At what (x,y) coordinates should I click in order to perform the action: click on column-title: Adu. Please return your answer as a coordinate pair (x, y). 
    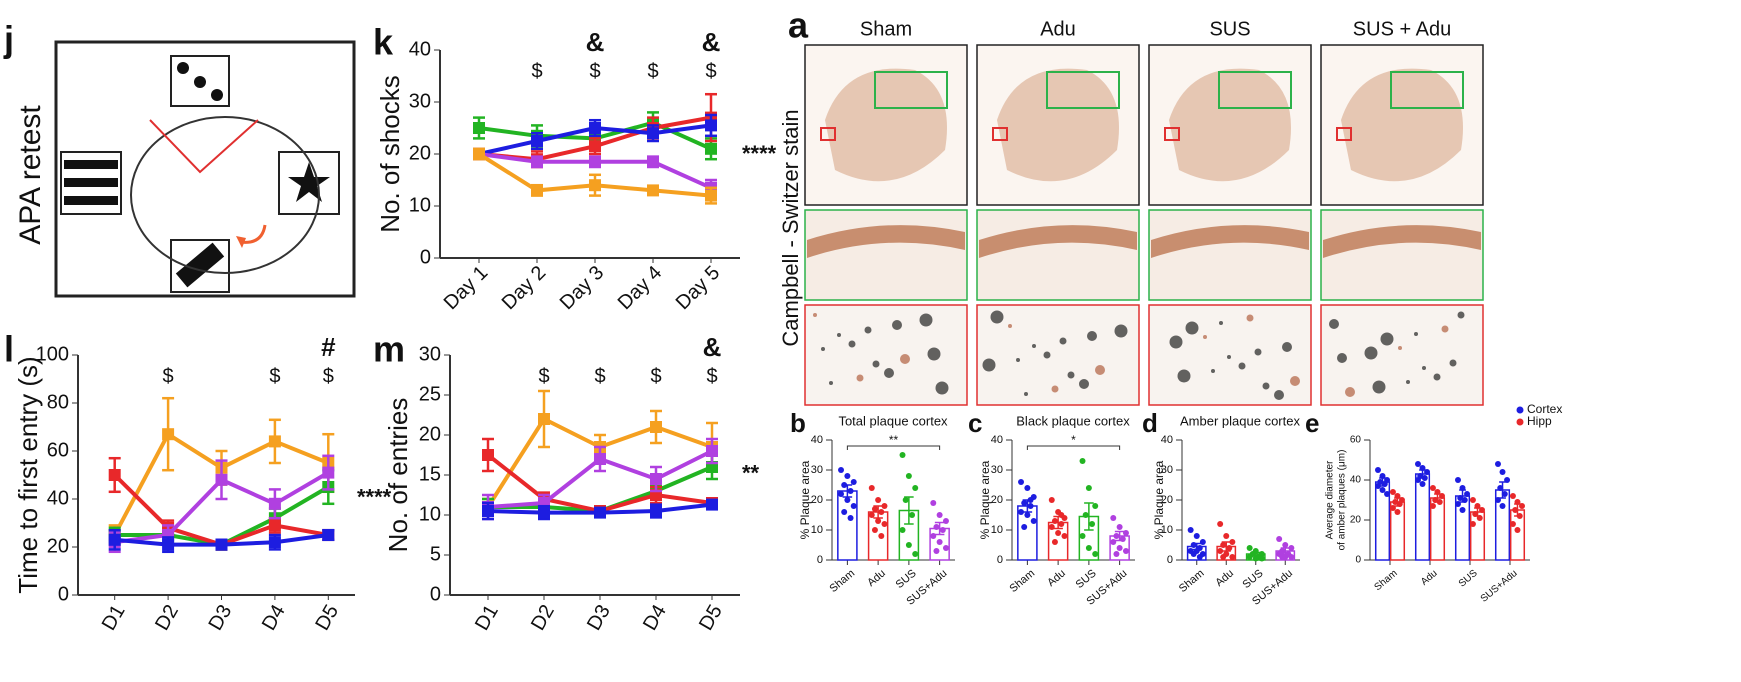
    Looking at the image, I should click on (1058, 29).